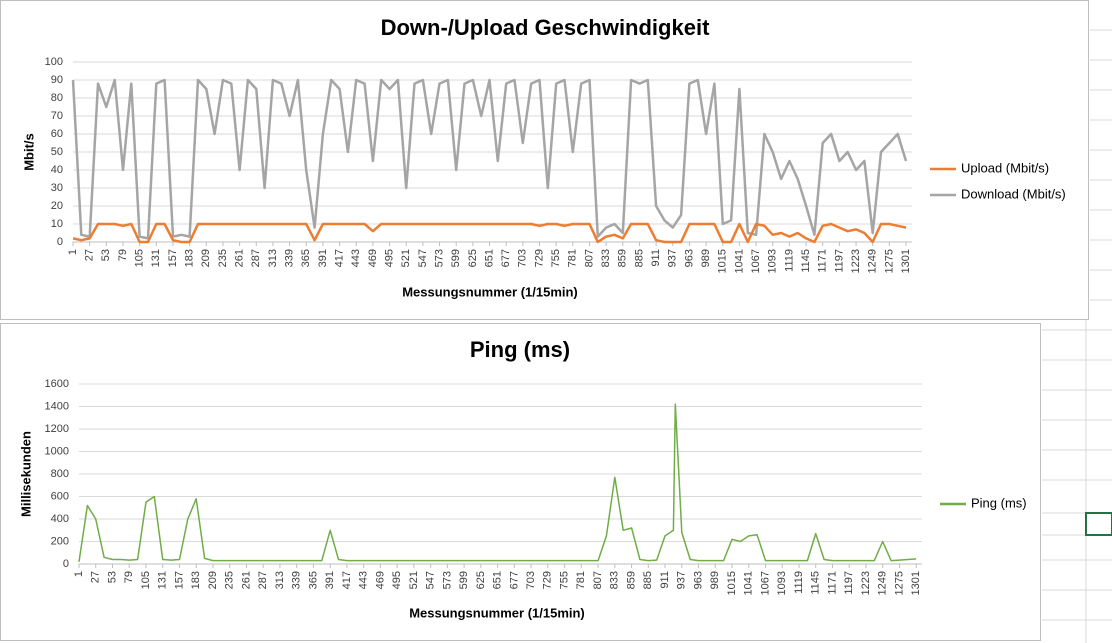  What do you see at coordinates (90, 255) in the screenshot?
I see `x-tick-label: 27` at bounding box center [90, 255].